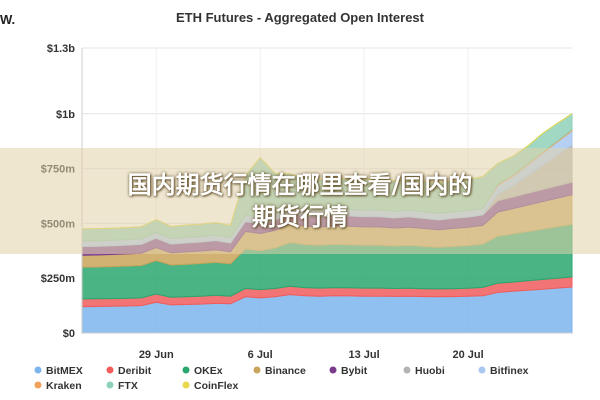  What do you see at coordinates (64, 386) in the screenshot?
I see `legend-label-kraken: Kraken` at bounding box center [64, 386].